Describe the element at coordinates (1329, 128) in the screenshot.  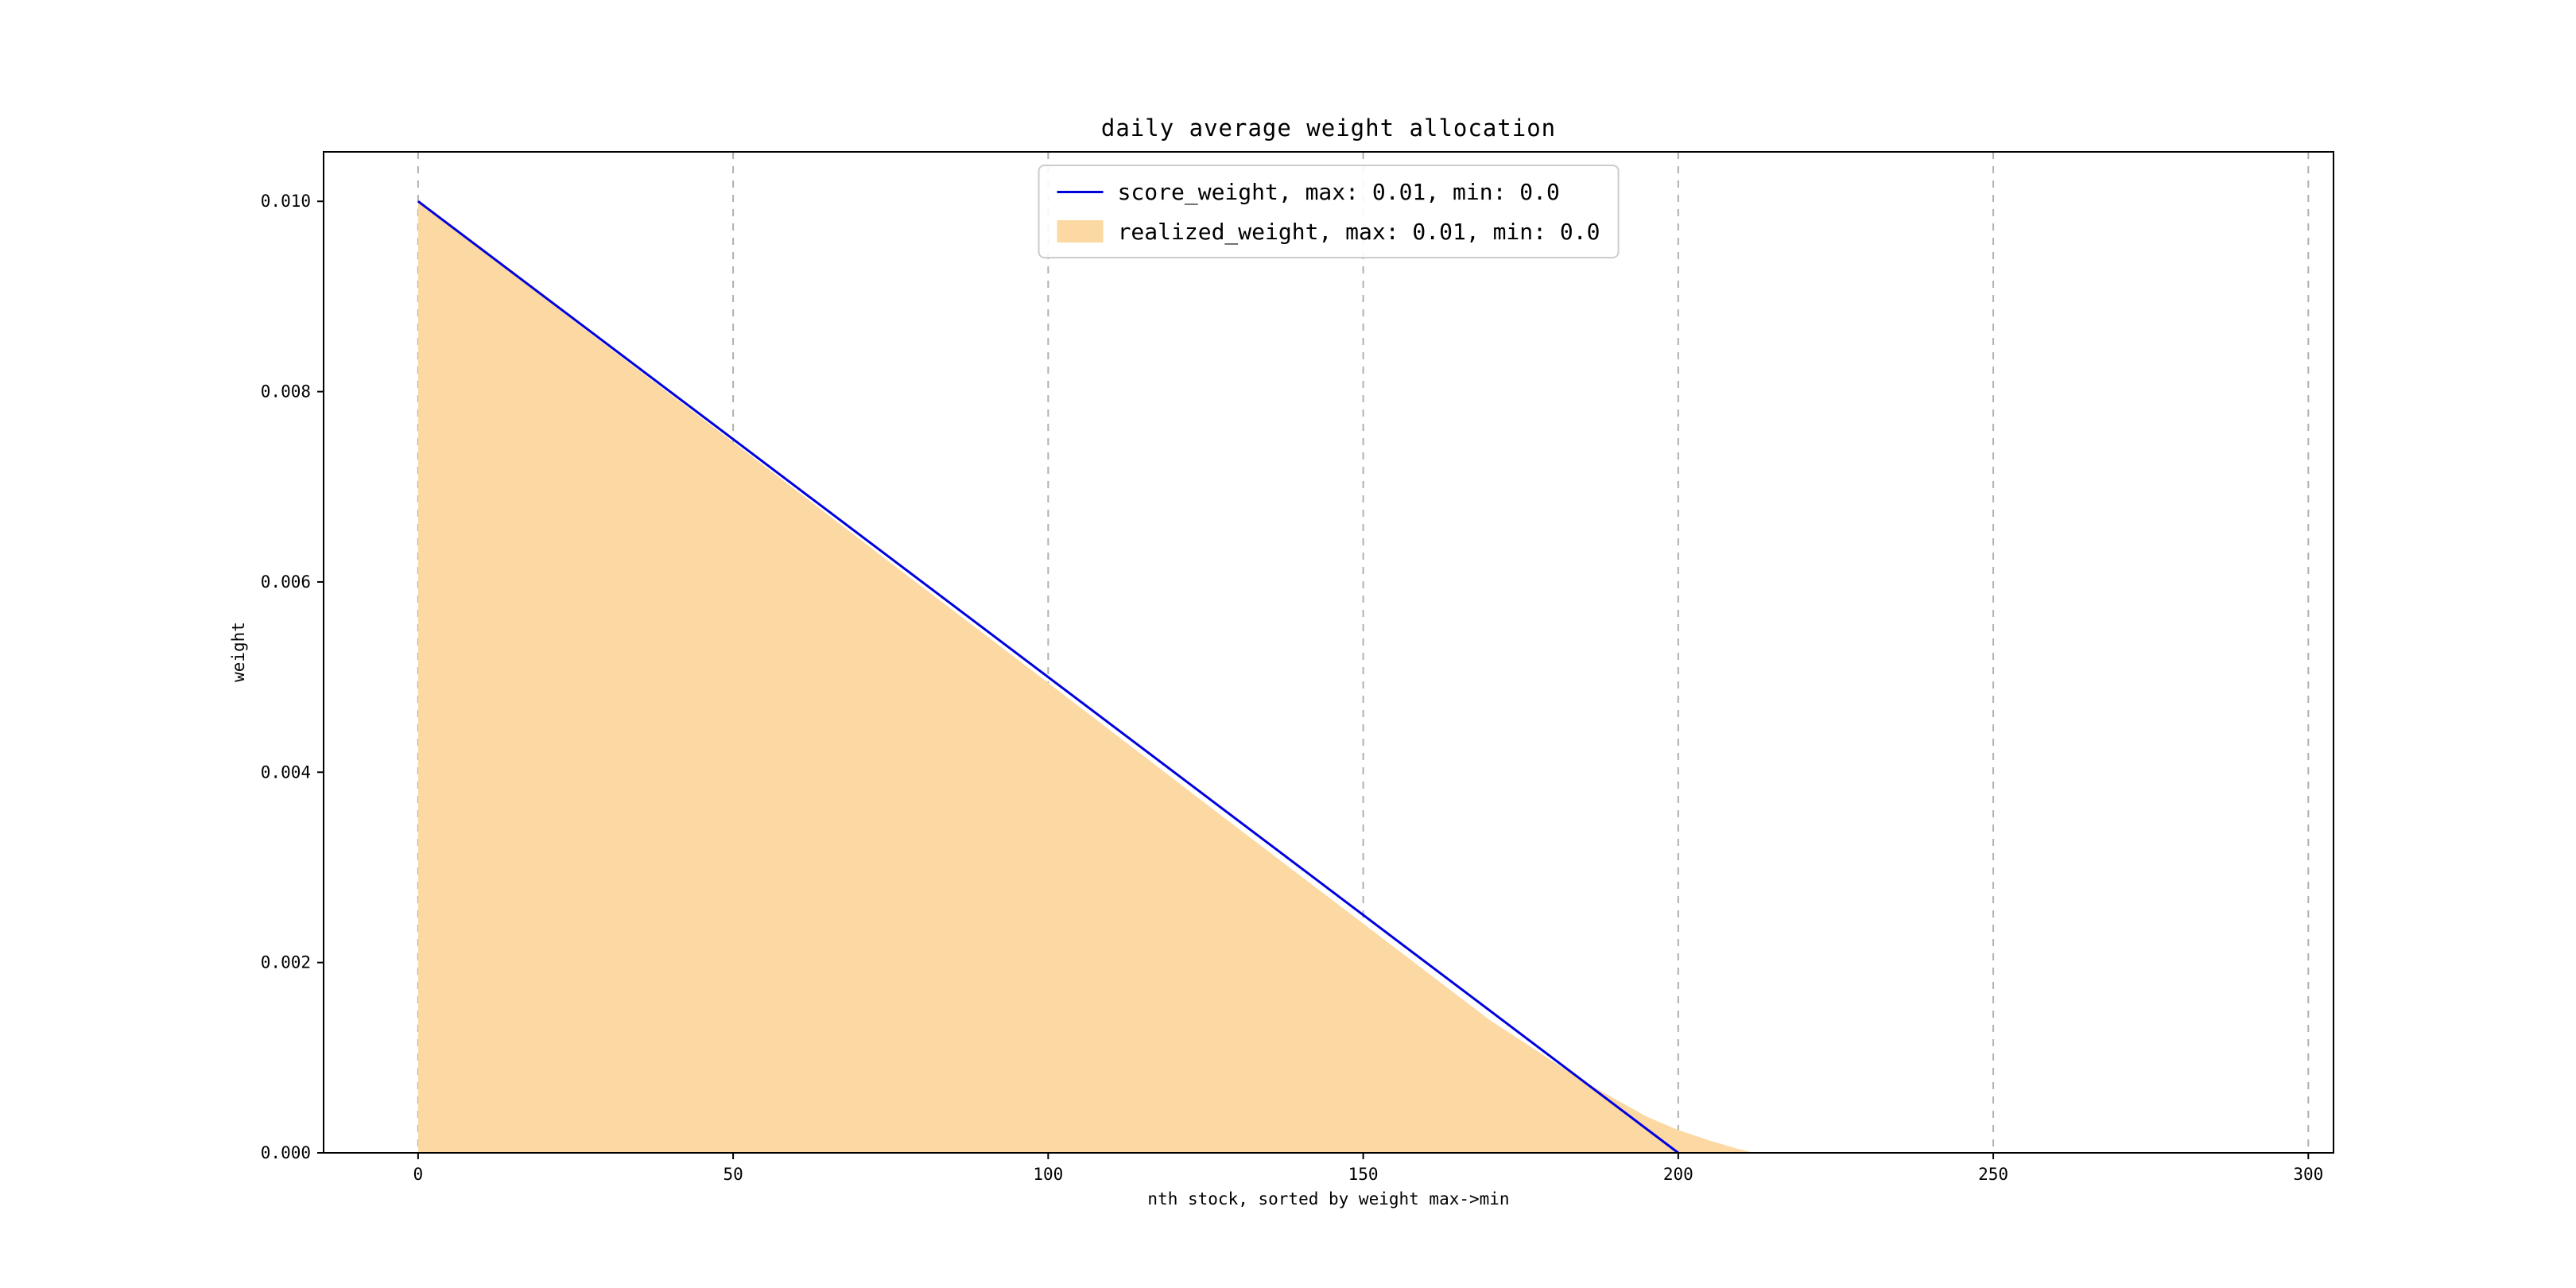
I see `chart-title: daily average weight allocation` at that location.